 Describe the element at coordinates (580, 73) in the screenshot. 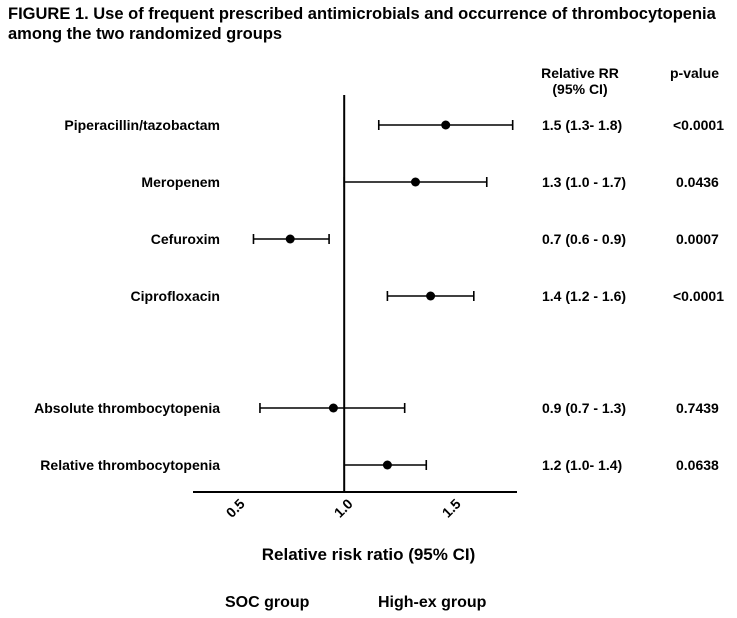

I see `rr-column-header: Relative RR` at that location.